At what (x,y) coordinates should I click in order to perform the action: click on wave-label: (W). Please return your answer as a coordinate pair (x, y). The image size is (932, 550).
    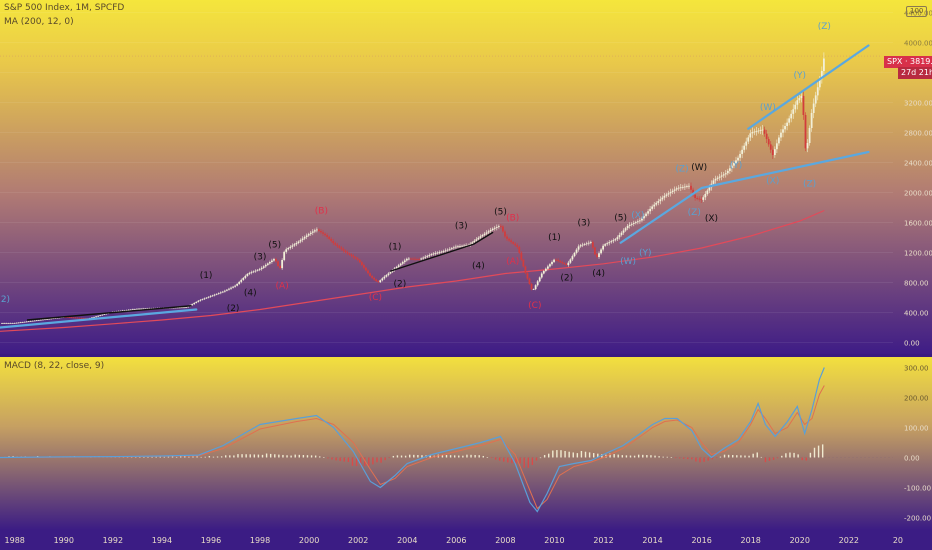
    Looking at the image, I should click on (628, 262).